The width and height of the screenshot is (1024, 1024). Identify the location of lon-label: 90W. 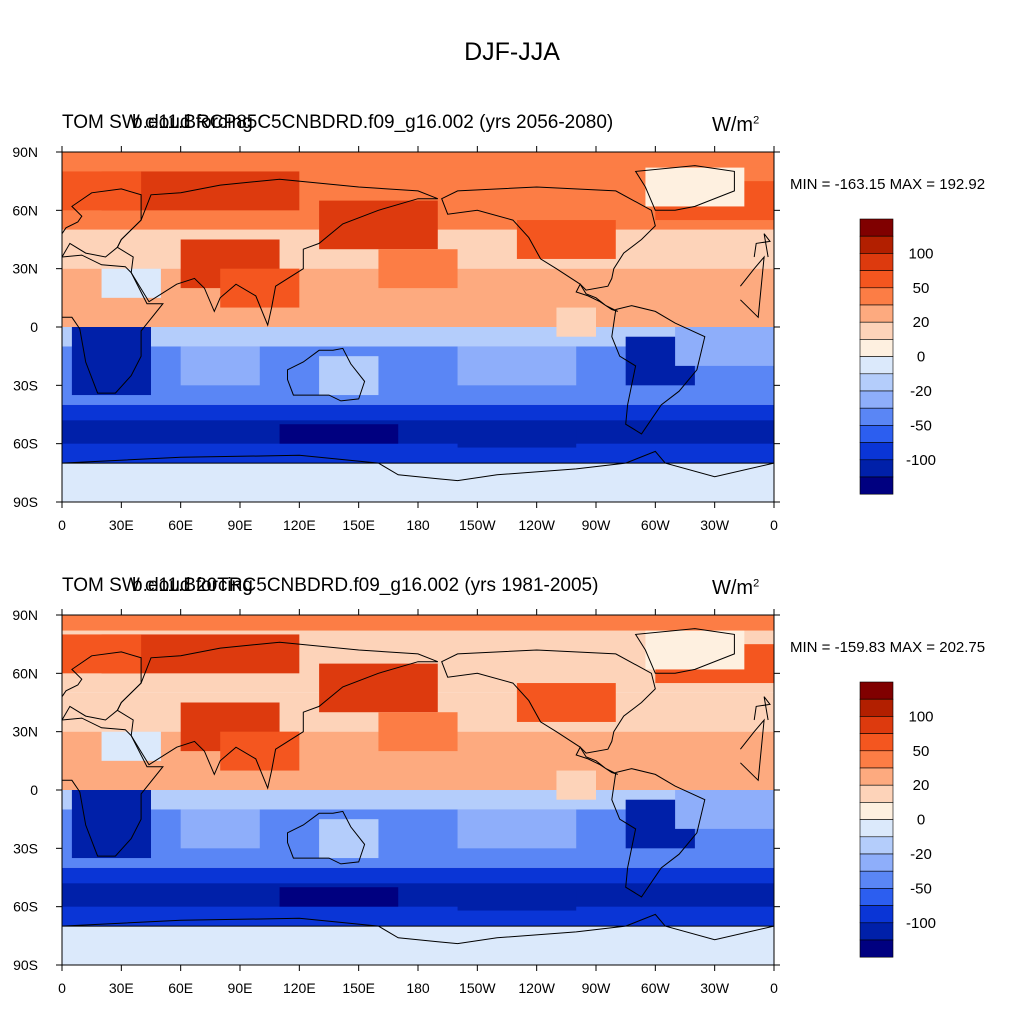
(597, 988).